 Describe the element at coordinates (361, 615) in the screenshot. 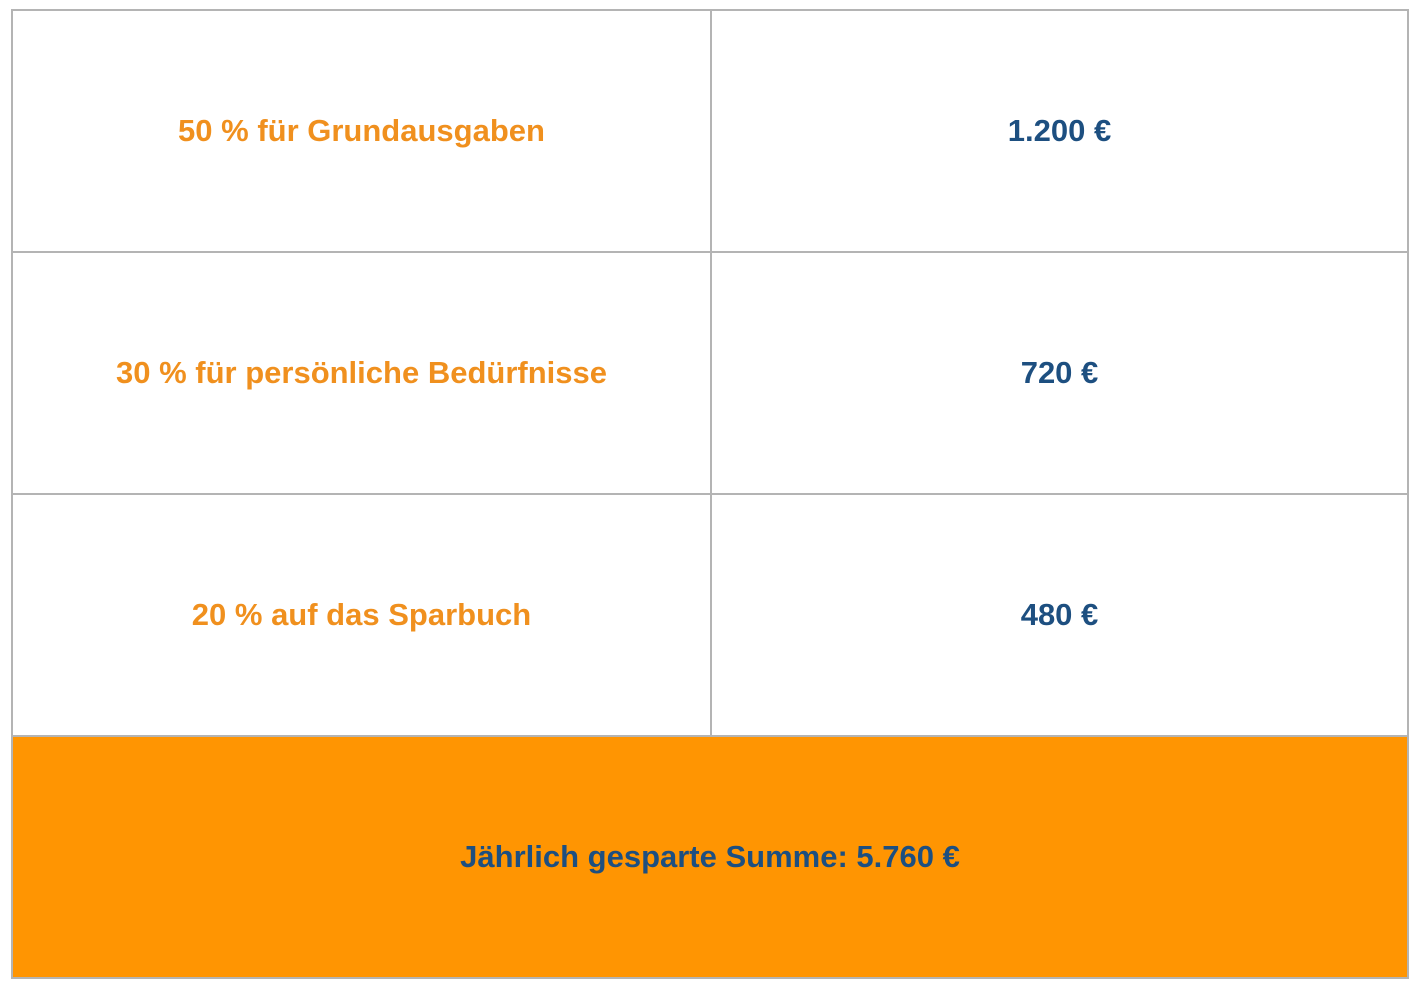

I see `budget-category-label: 20 % auf das Sparbuch` at that location.